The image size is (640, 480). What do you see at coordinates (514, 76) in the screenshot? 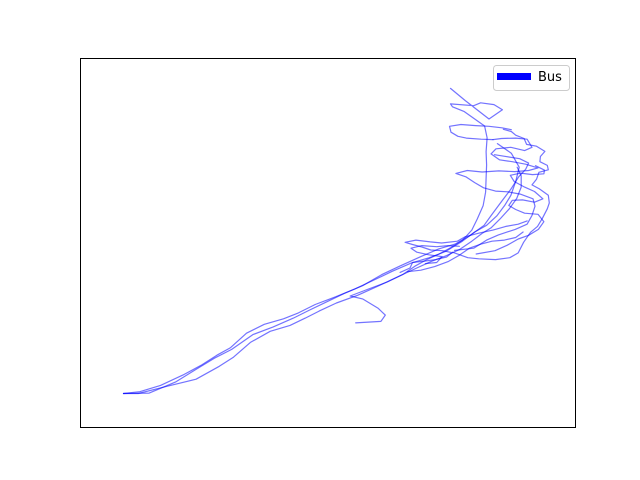
I see `legend-swatch` at bounding box center [514, 76].